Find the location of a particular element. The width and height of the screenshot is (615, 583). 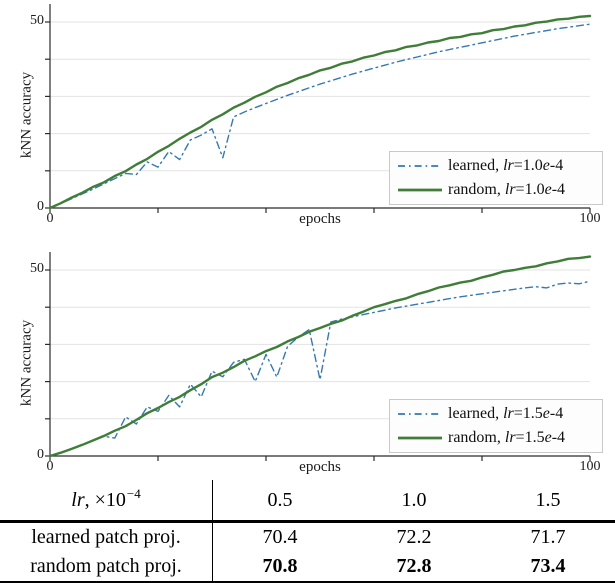

table-header-col-1.5: 1.5 is located at coordinates (548, 499).